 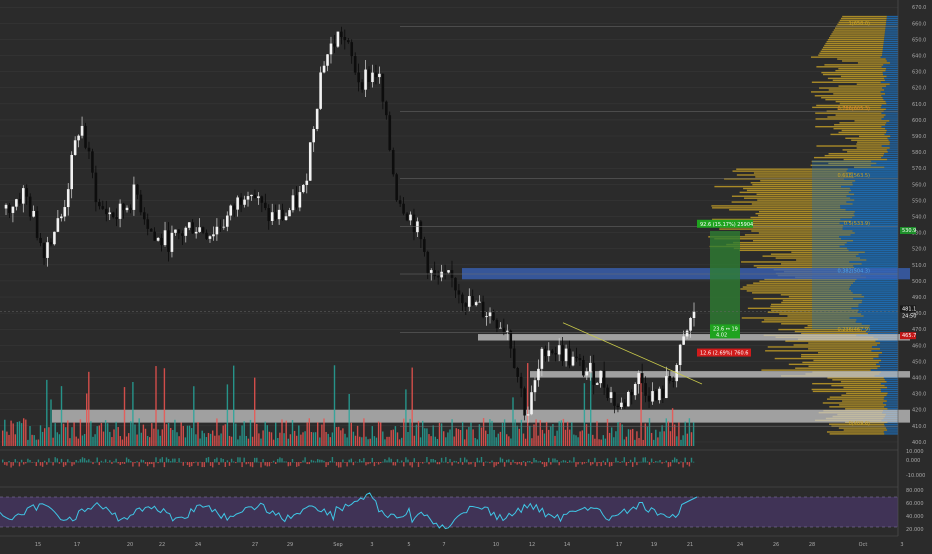 I want to click on price-tick-label: 420.0, so click(x=919, y=411).